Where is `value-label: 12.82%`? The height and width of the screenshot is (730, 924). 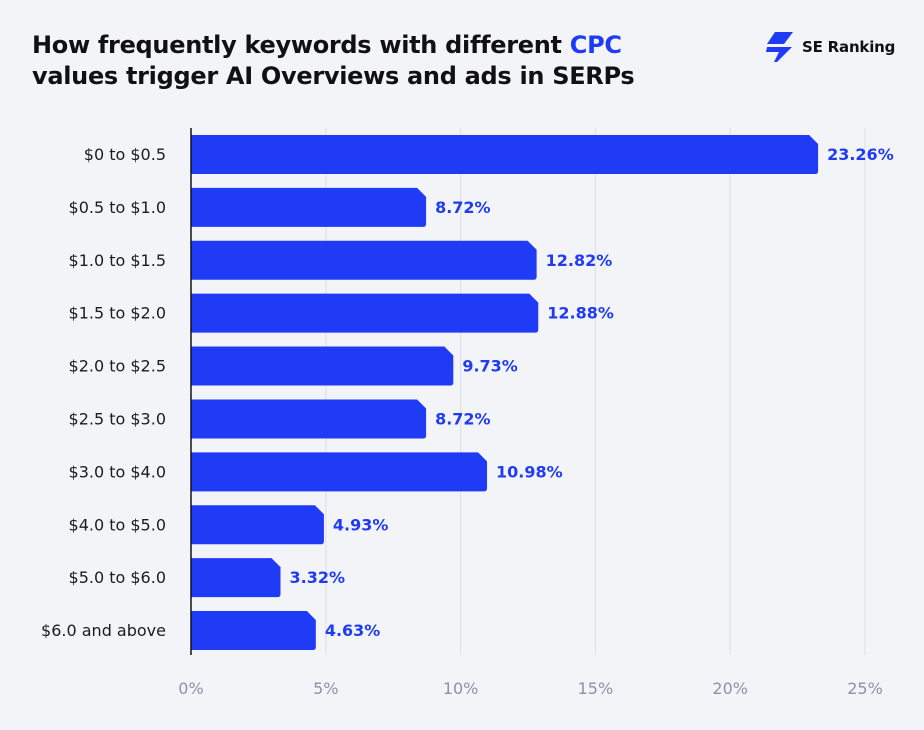 value-label: 12.82% is located at coordinates (579, 260).